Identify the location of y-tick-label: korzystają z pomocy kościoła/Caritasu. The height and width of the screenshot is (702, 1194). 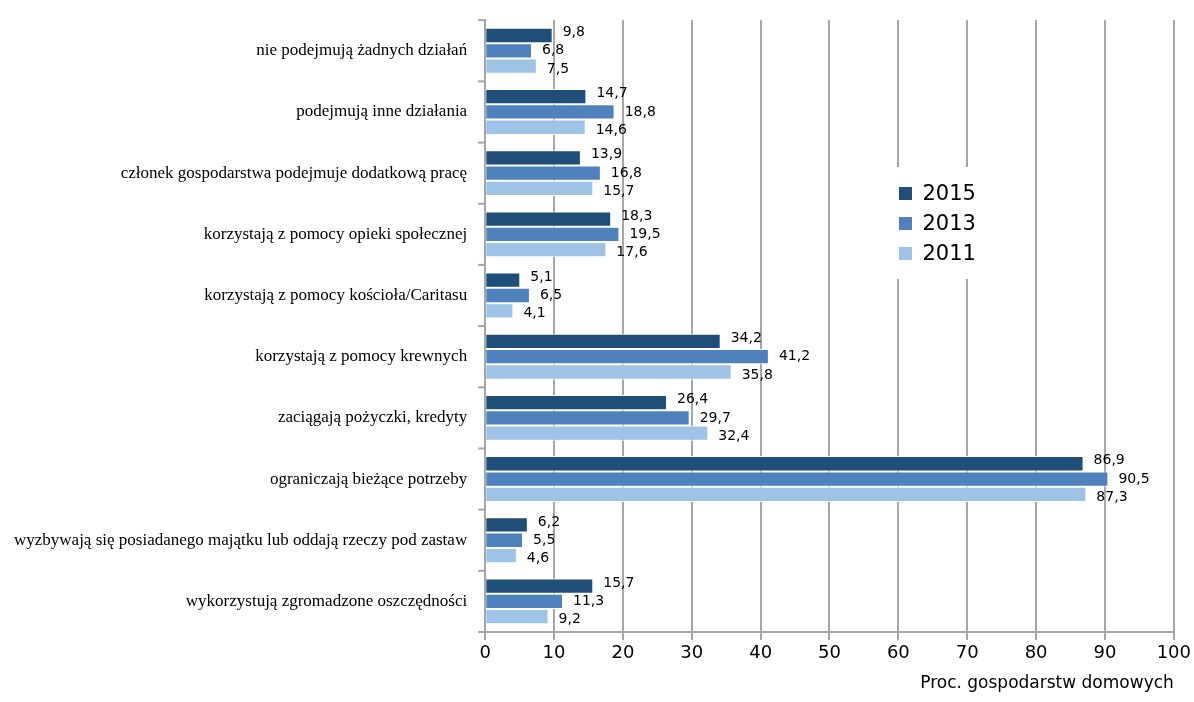
(336, 294).